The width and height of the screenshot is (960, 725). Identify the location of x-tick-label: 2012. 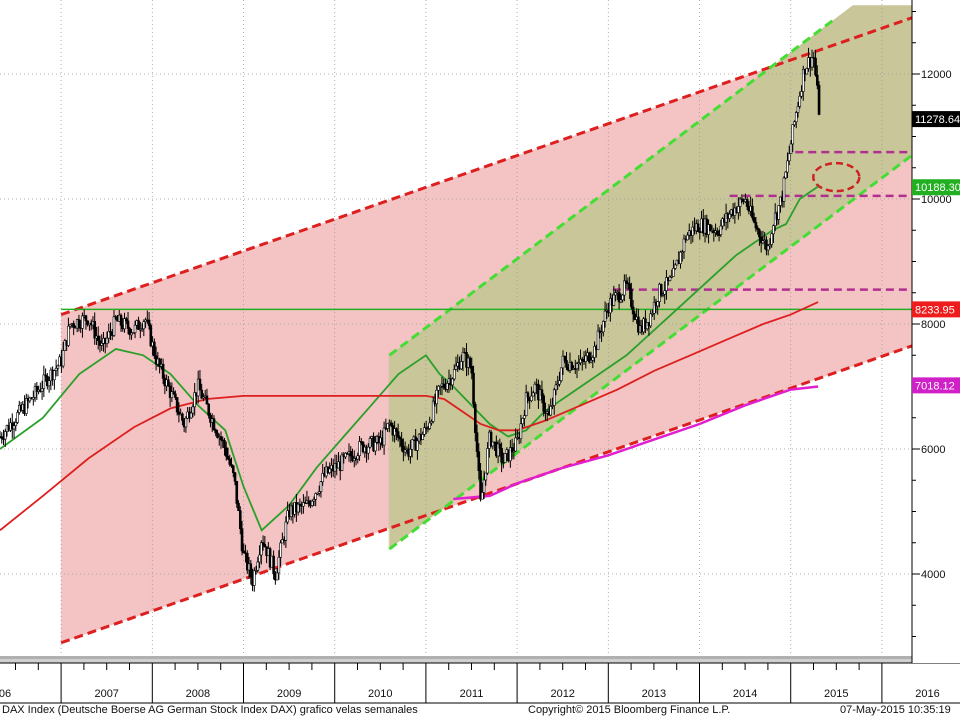
(562, 694).